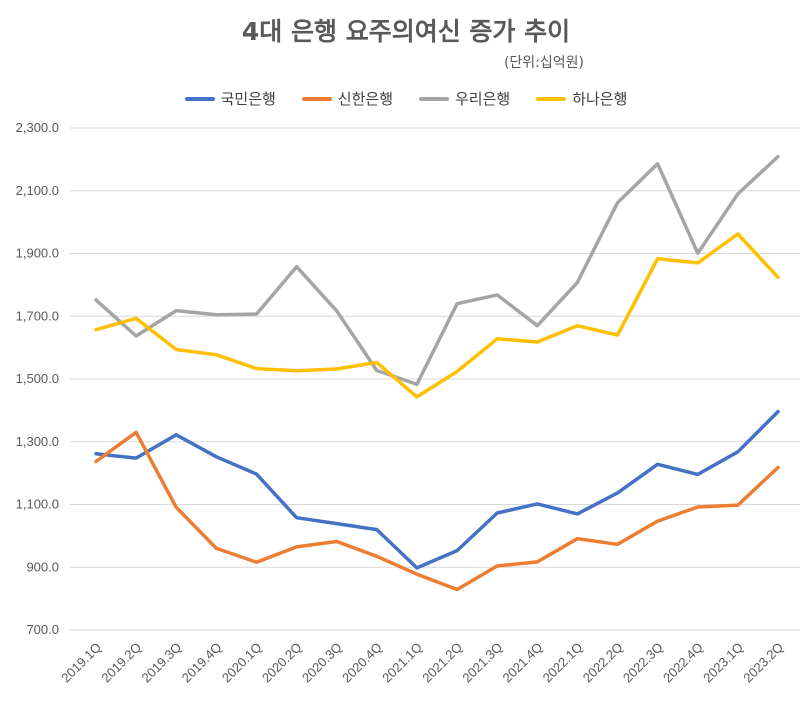 Image resolution: width=812 pixels, height=703 pixels. I want to click on x-tick-label: 2021.4Q, so click(523, 663).